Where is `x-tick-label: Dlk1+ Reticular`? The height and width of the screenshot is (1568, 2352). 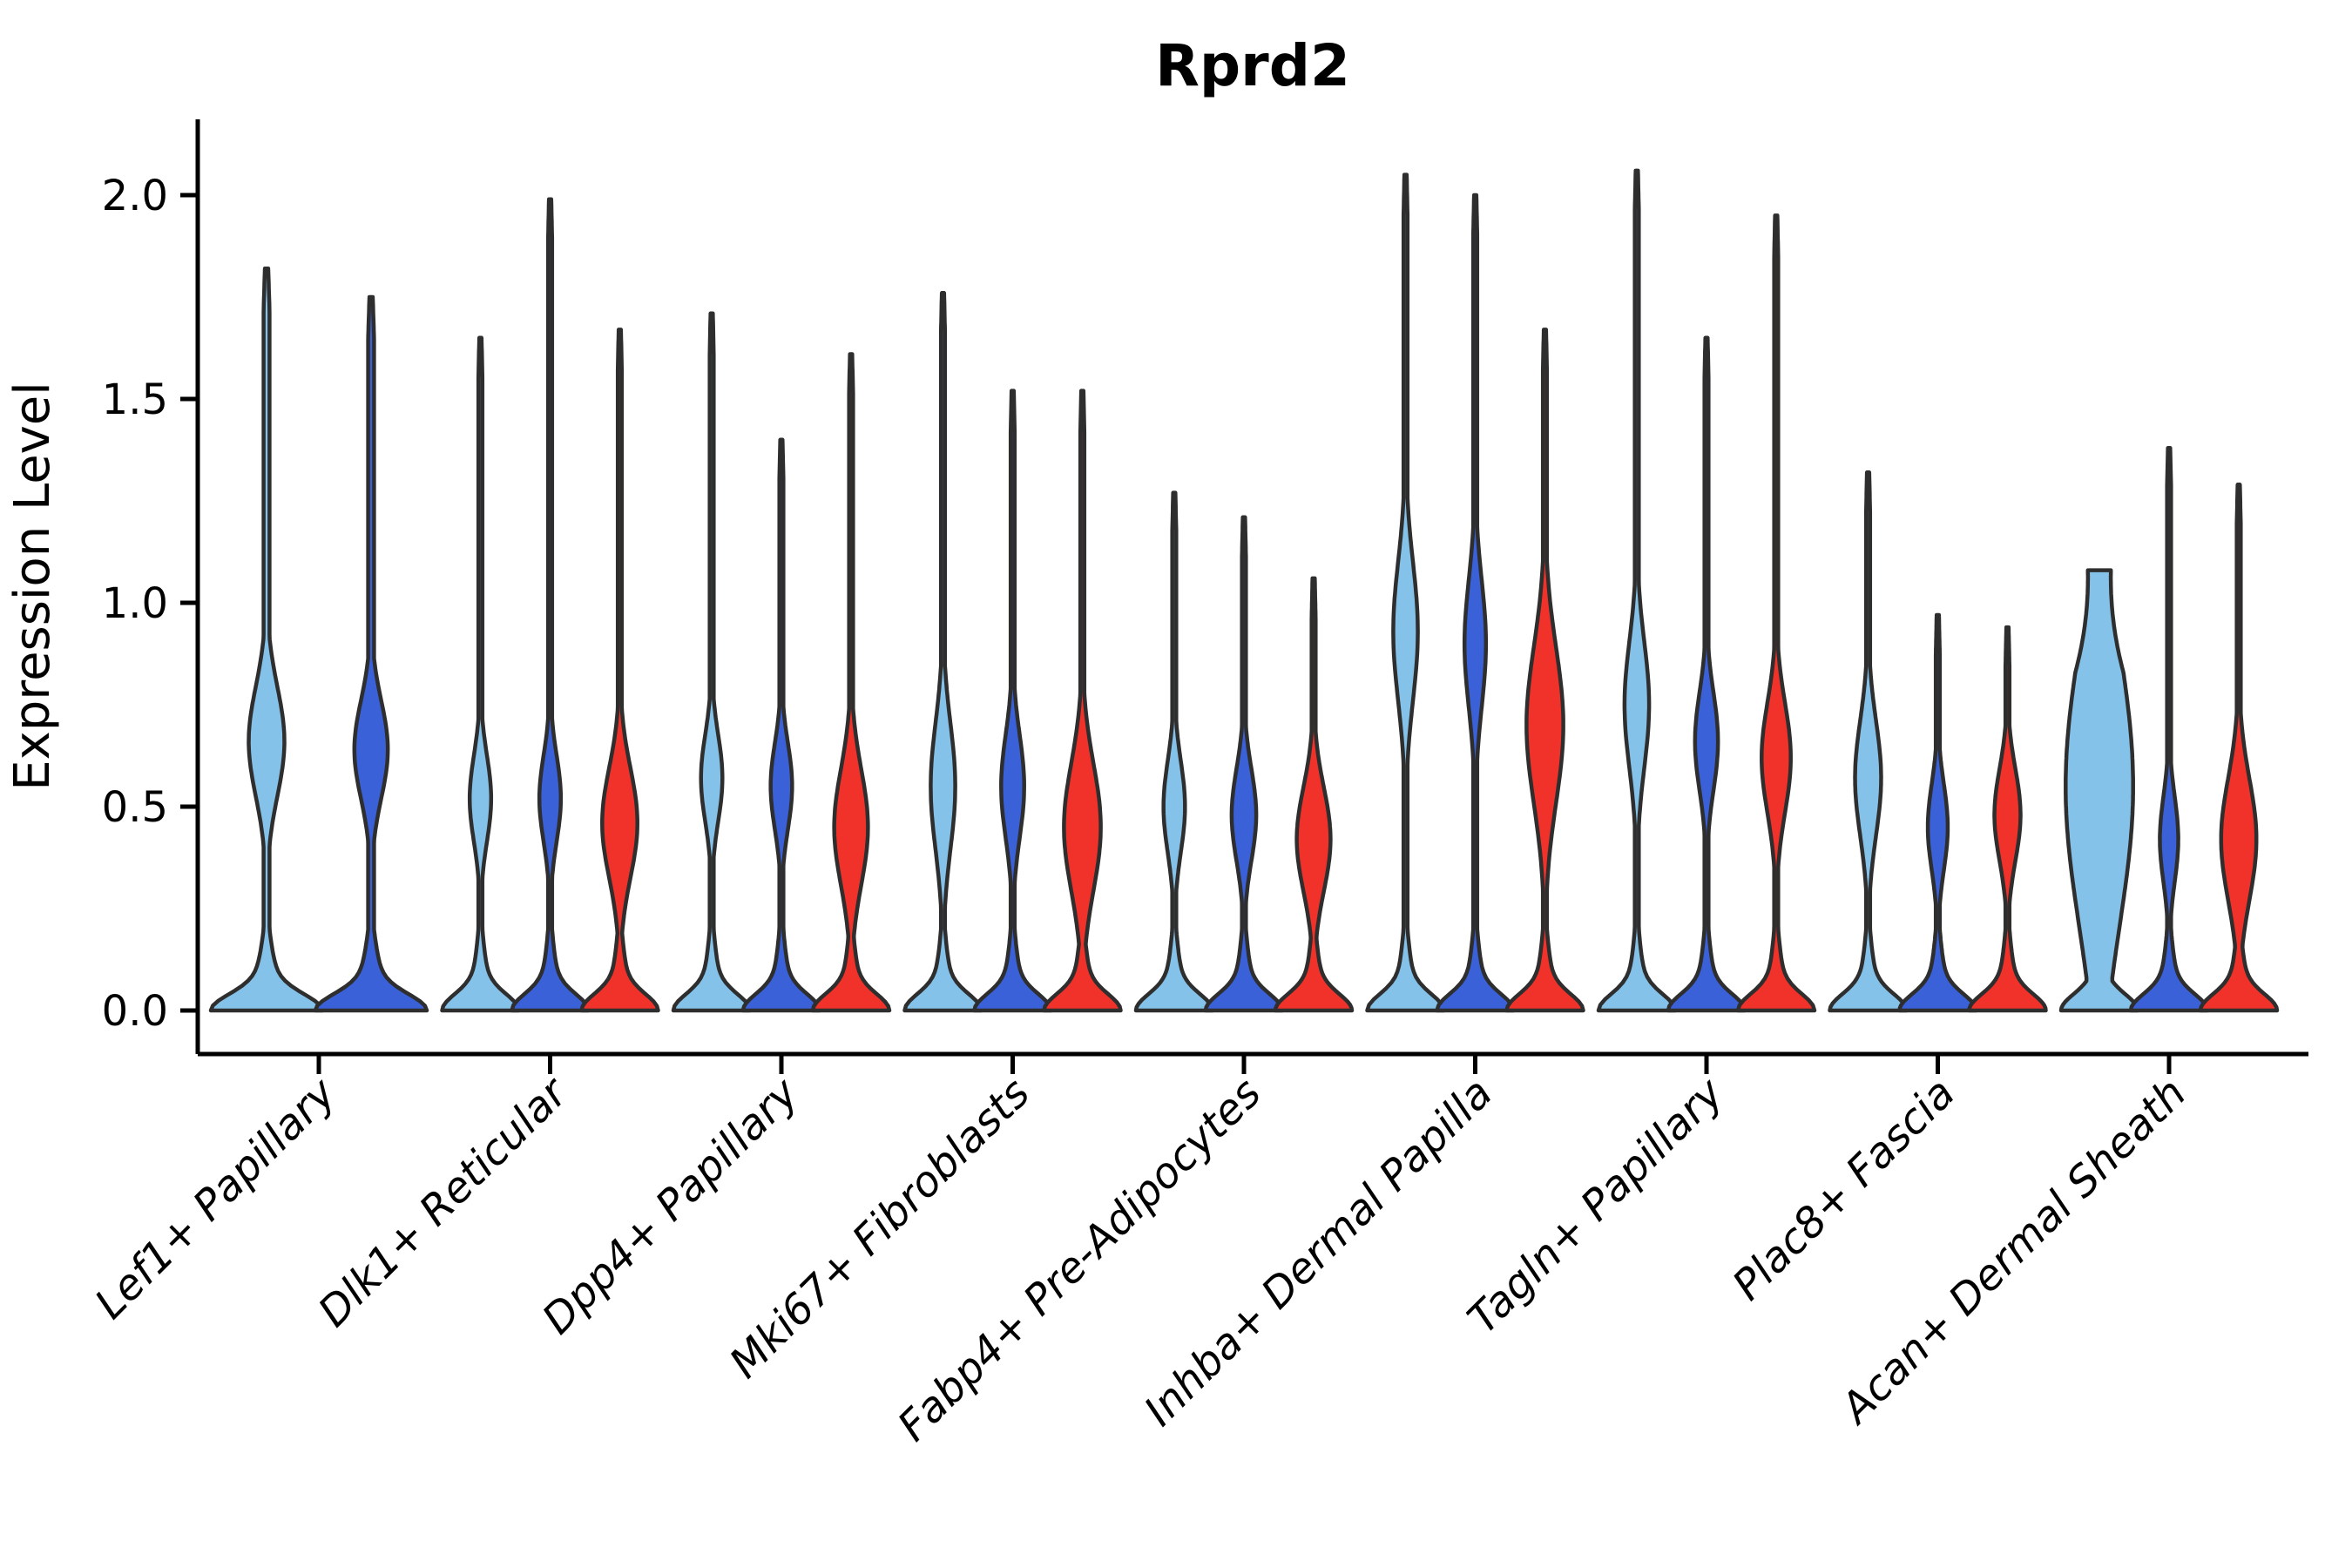 x-tick-label: Dlk1+ Reticular is located at coordinates (444, 1202).